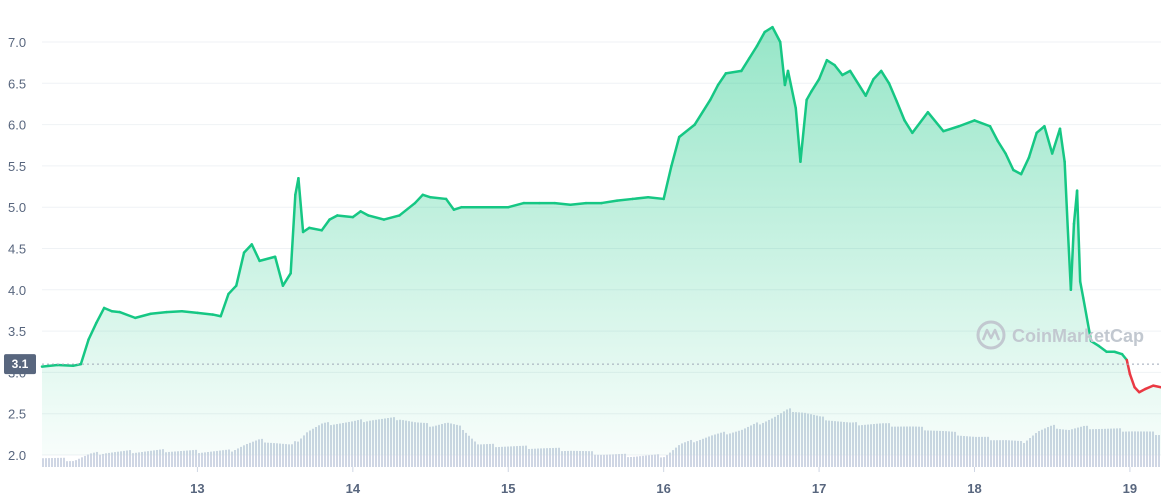 The width and height of the screenshot is (1161, 500). What do you see at coordinates (17, 166) in the screenshot?
I see `y-tick-label: 5.5` at bounding box center [17, 166].